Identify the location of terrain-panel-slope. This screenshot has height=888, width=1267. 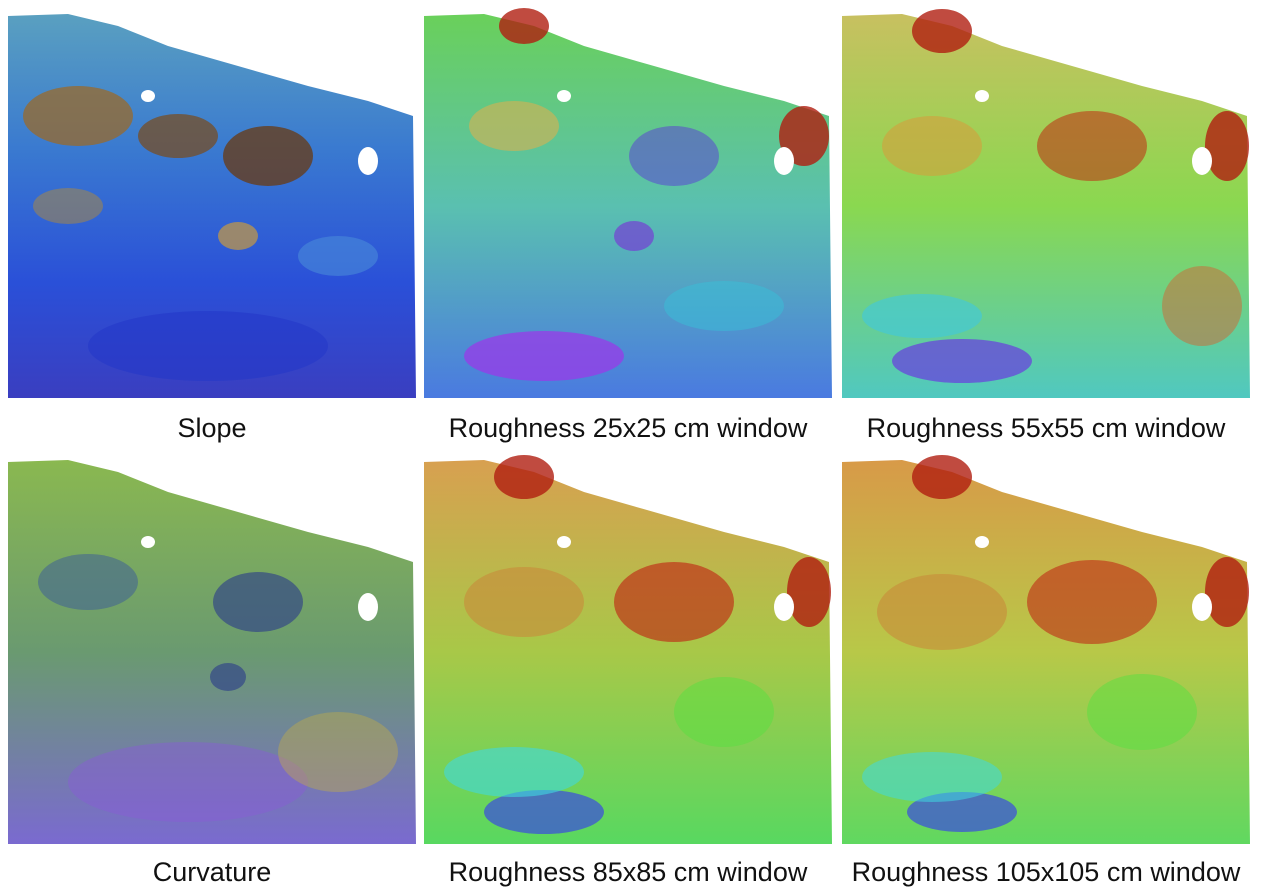
(212, 202).